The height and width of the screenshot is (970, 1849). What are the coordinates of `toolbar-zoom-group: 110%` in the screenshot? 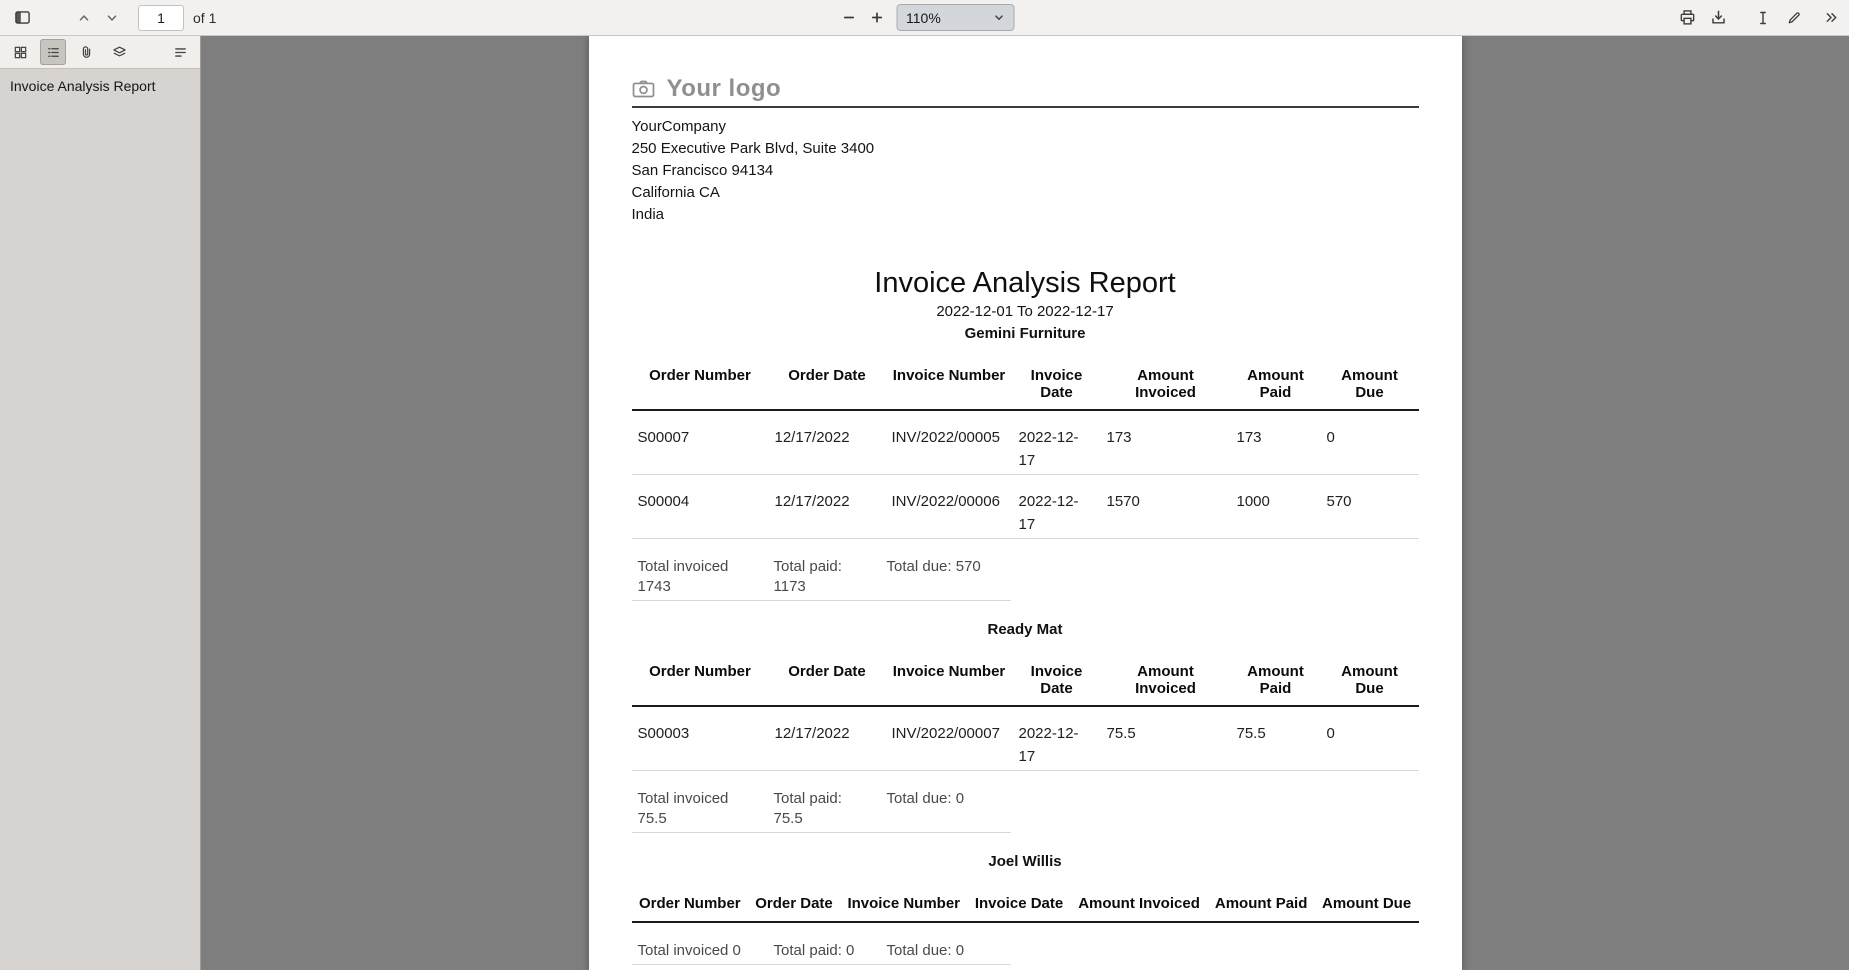 It's located at (924, 17).